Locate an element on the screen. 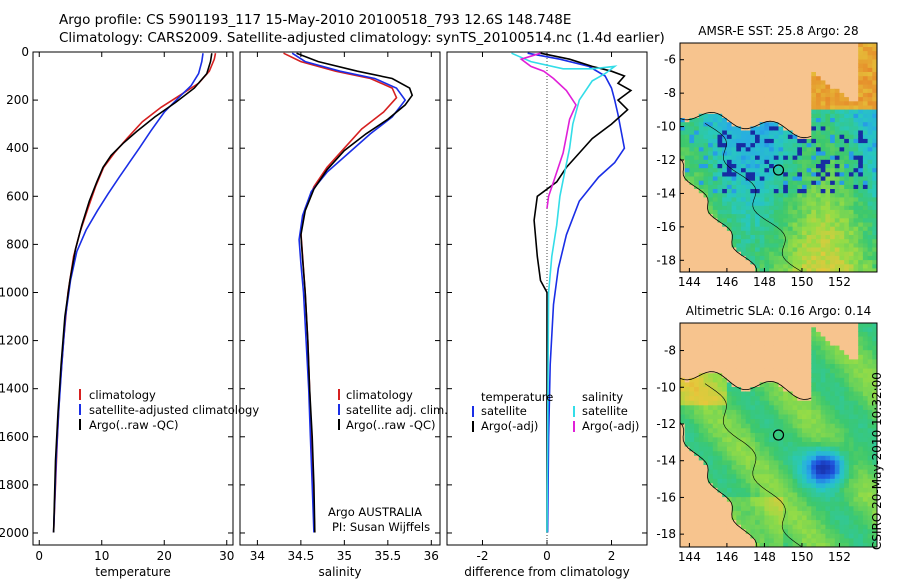 This screenshot has height=580, width=900. x-tick-label: 30 is located at coordinates (226, 556).